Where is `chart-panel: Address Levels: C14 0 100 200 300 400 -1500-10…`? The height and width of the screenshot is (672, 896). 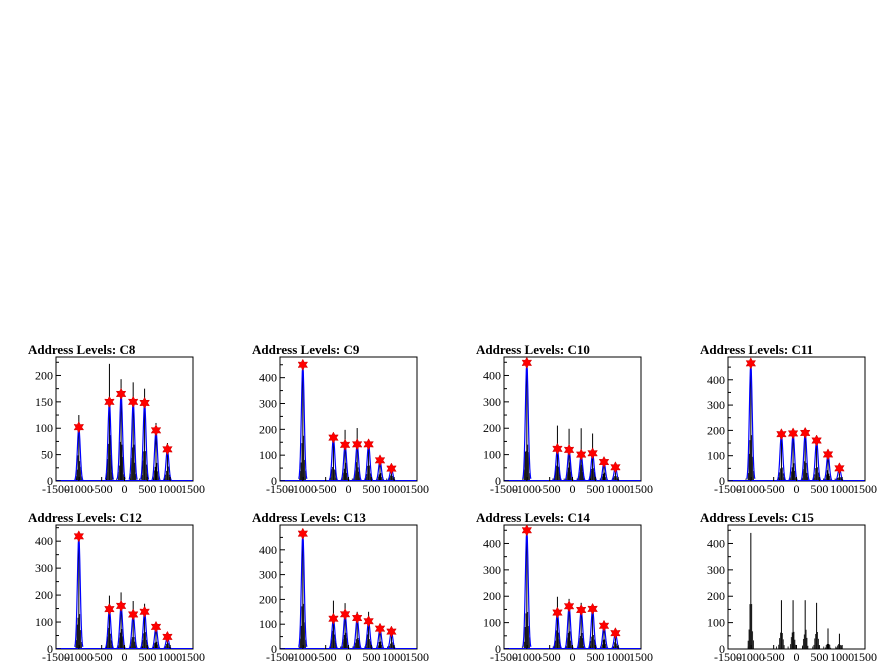 chart-panel: Address Levels: C14 0 100 200 300 400 -1500-10… is located at coordinates (564, 587).